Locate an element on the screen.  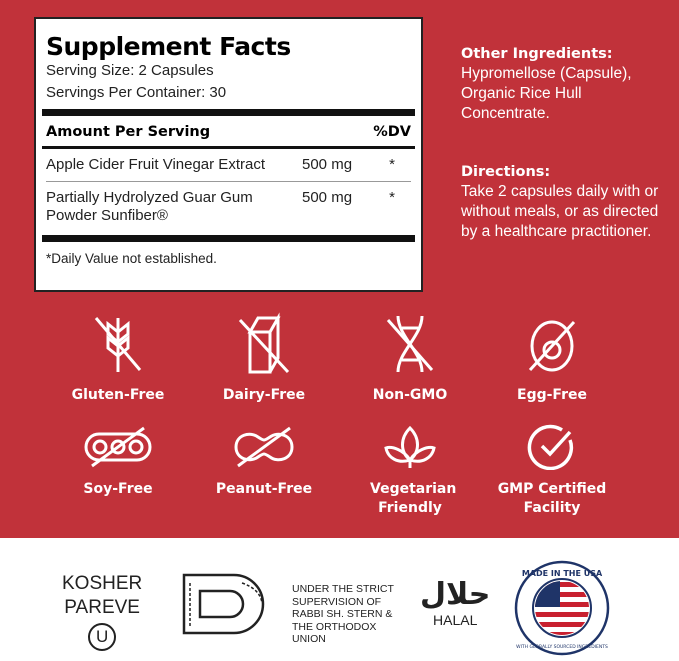
badge-non-gmo: Non-GMO is located at coordinates (410, 358).